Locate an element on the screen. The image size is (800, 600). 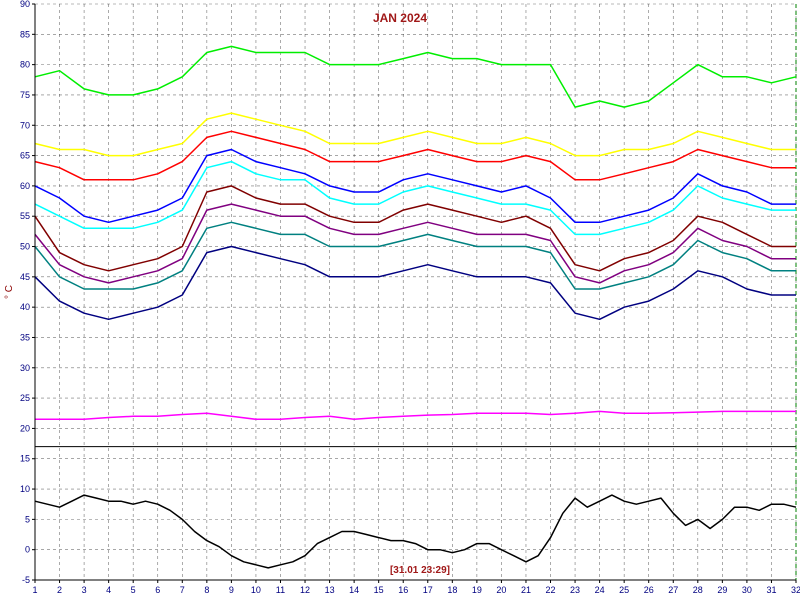
y-tick-label: 65 is located at coordinates (25, 156).